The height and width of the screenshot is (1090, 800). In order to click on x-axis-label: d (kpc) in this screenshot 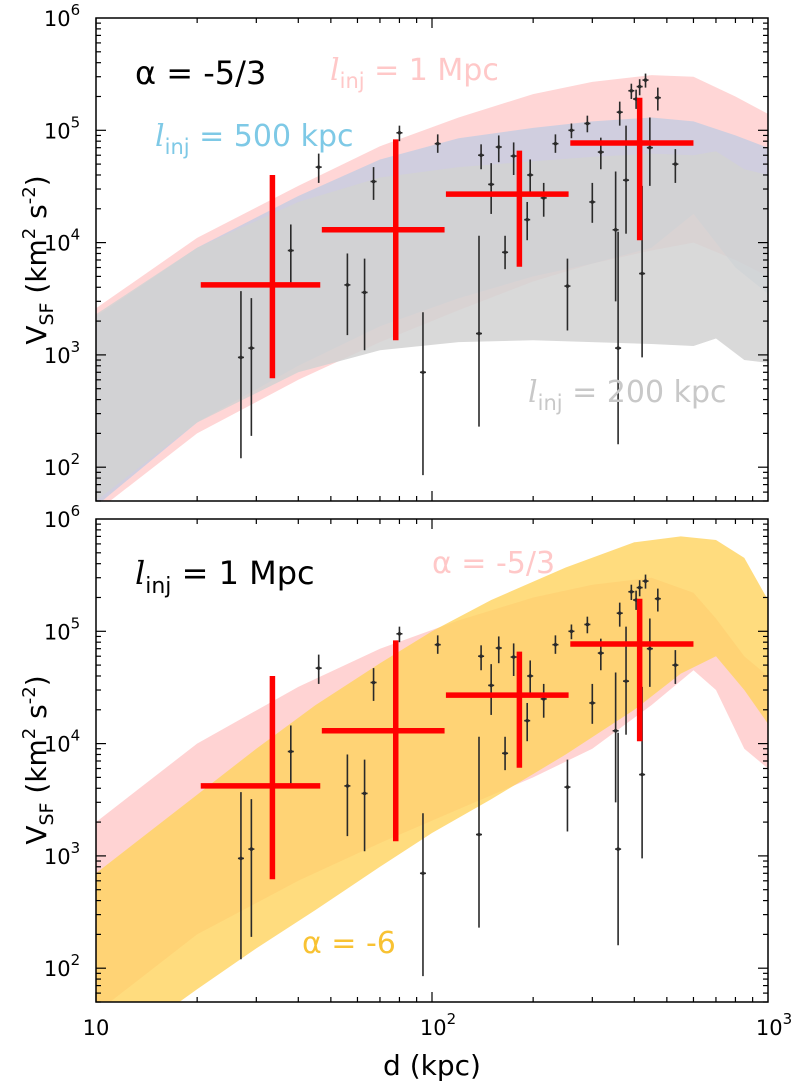, I will do `click(432, 1065)`.